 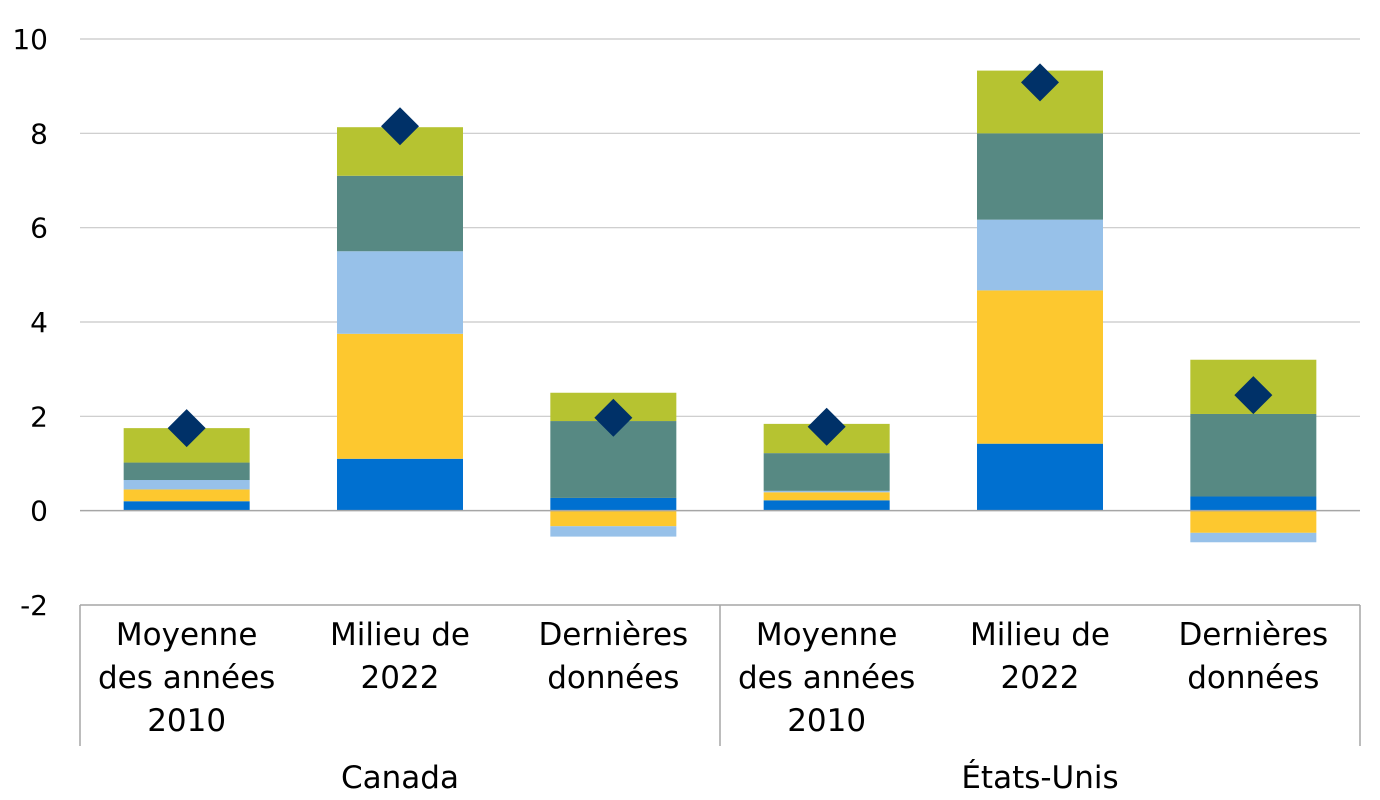 I want to click on group-label: Canada, so click(x=400, y=778).